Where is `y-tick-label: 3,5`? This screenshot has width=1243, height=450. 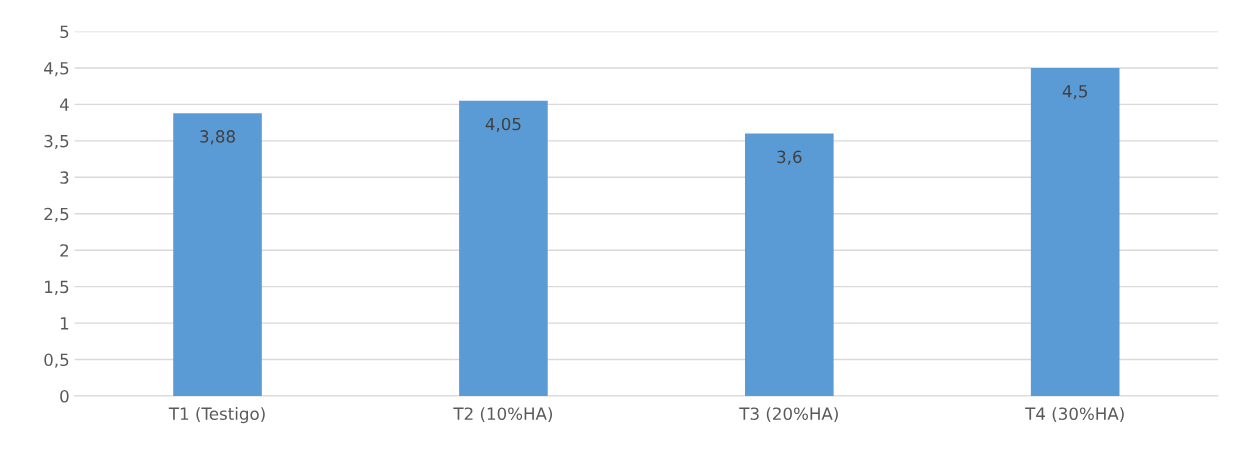
y-tick-label: 3,5 is located at coordinates (56, 142).